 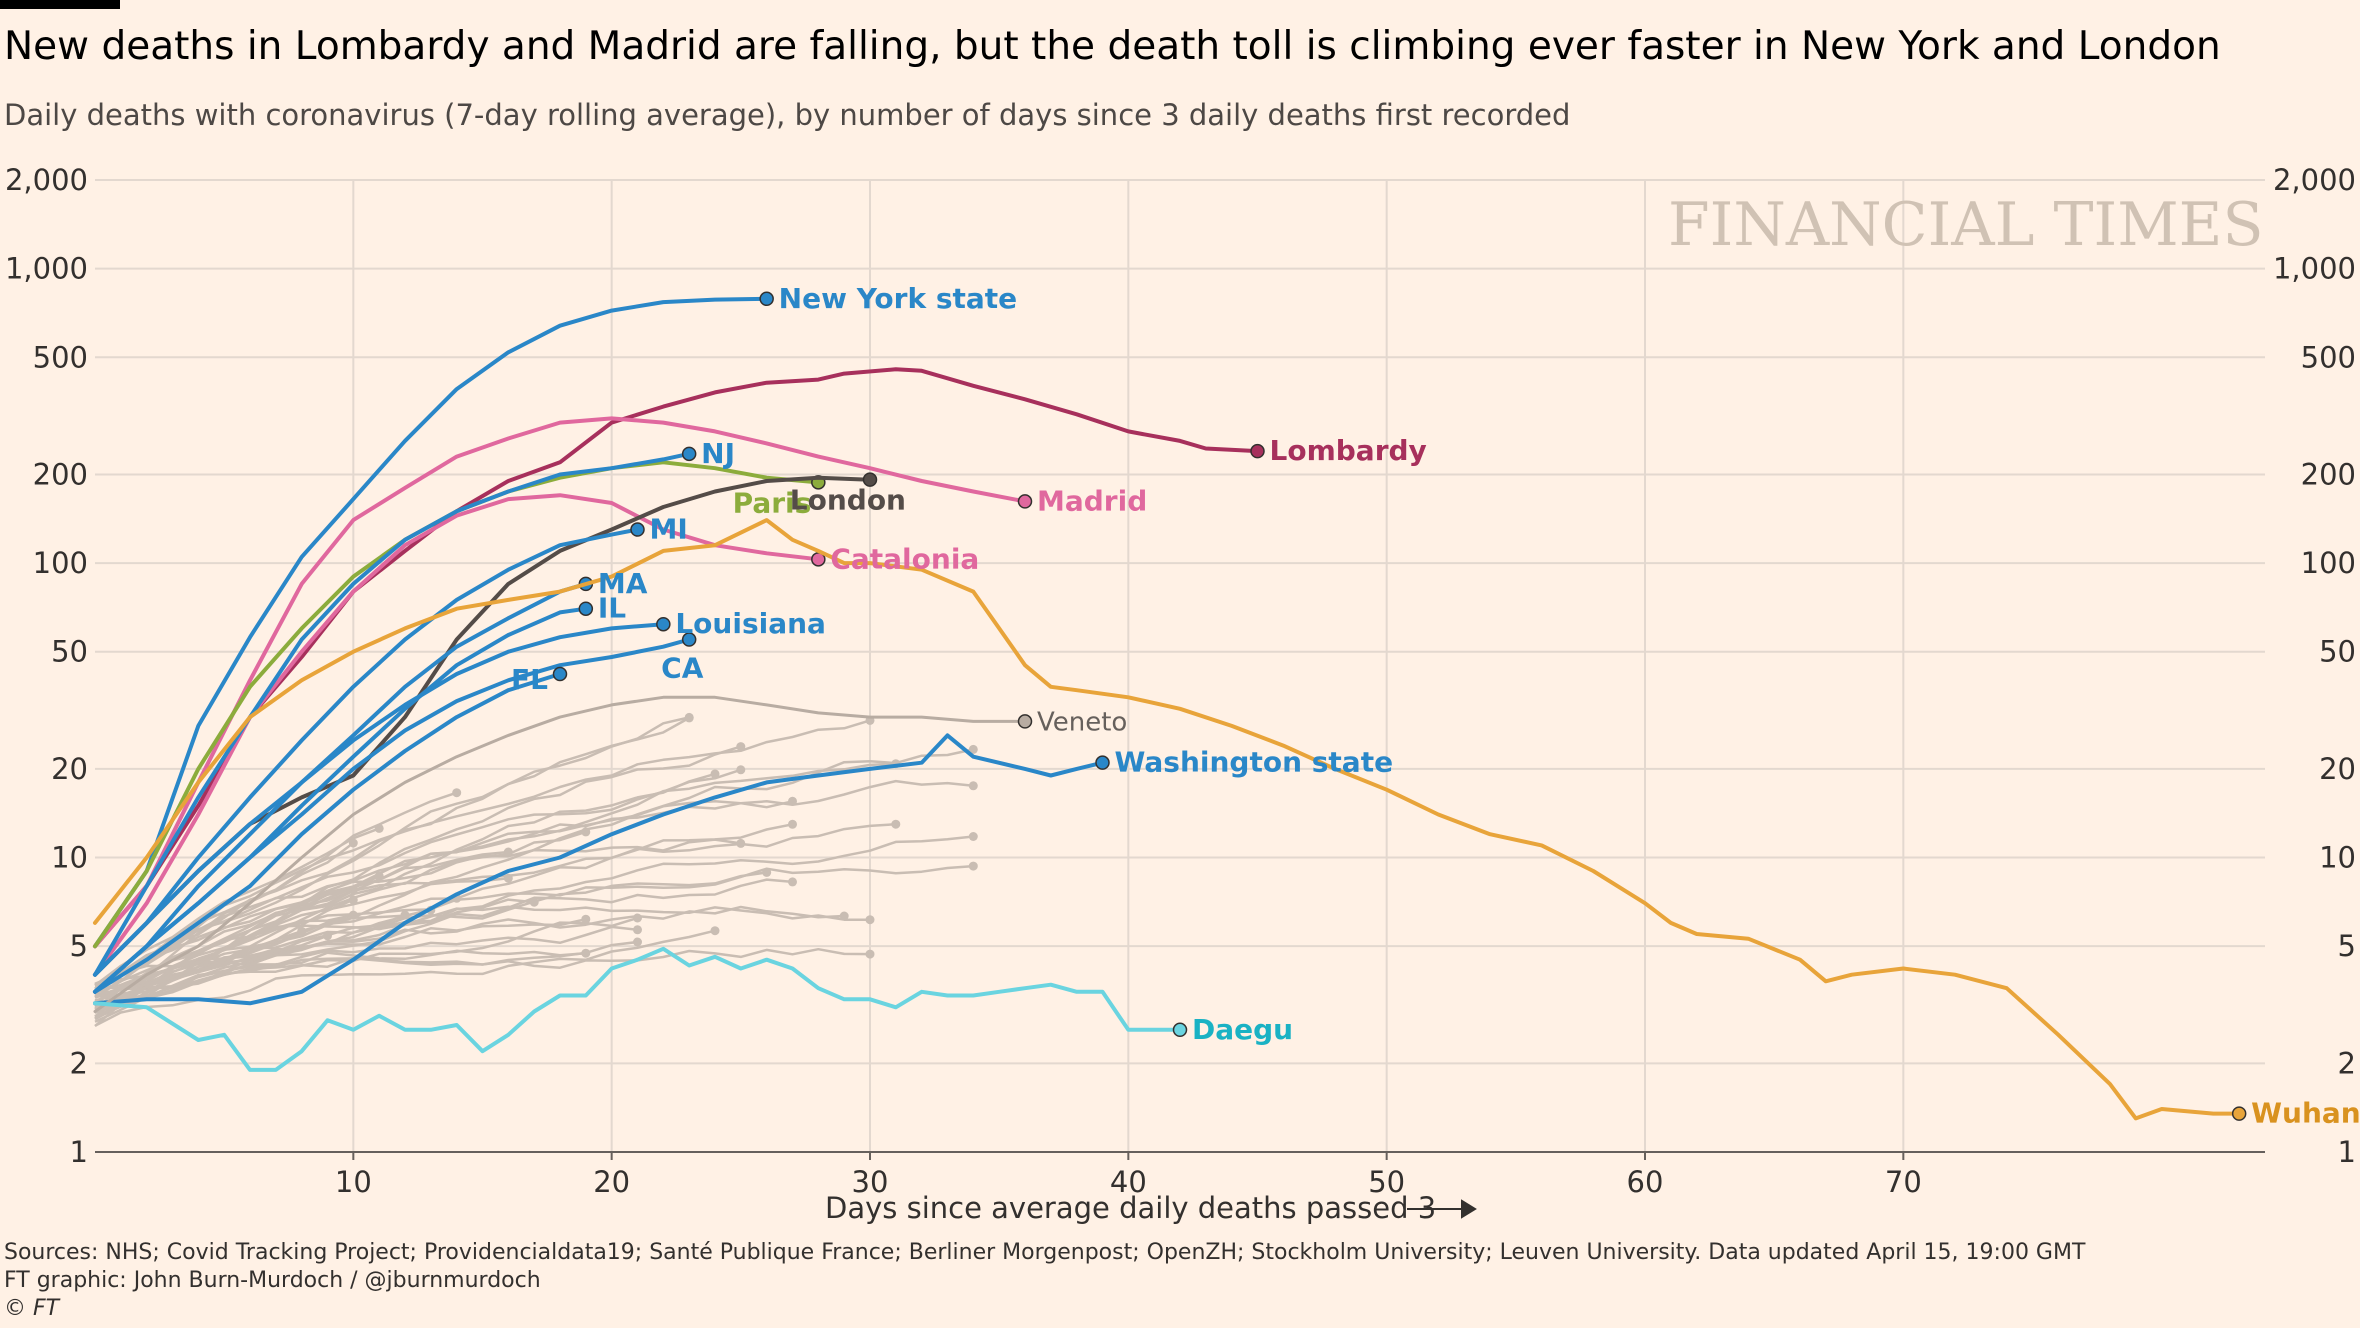 What do you see at coordinates (2347, 1152) in the screenshot?
I see `y-tick-label-right: 1` at bounding box center [2347, 1152].